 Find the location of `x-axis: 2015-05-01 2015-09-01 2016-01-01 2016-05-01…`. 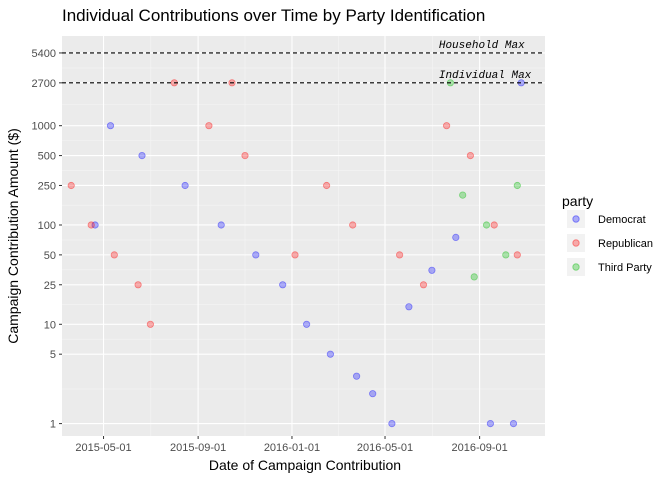

x-axis: 2015-05-01 2015-09-01 2016-01-01 2016-05-01… is located at coordinates (291, 445).